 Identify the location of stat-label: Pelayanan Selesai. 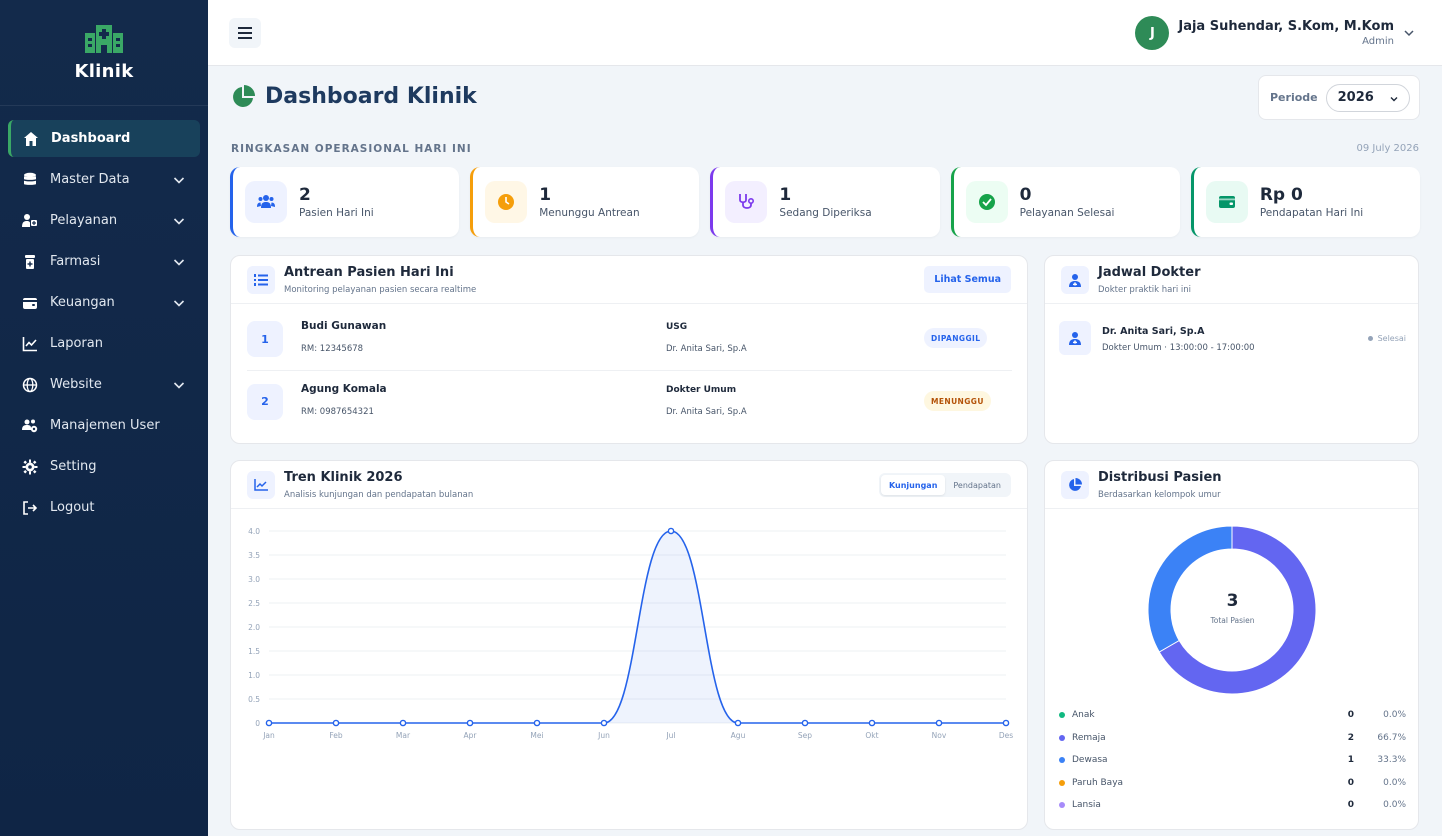
(1067, 213).